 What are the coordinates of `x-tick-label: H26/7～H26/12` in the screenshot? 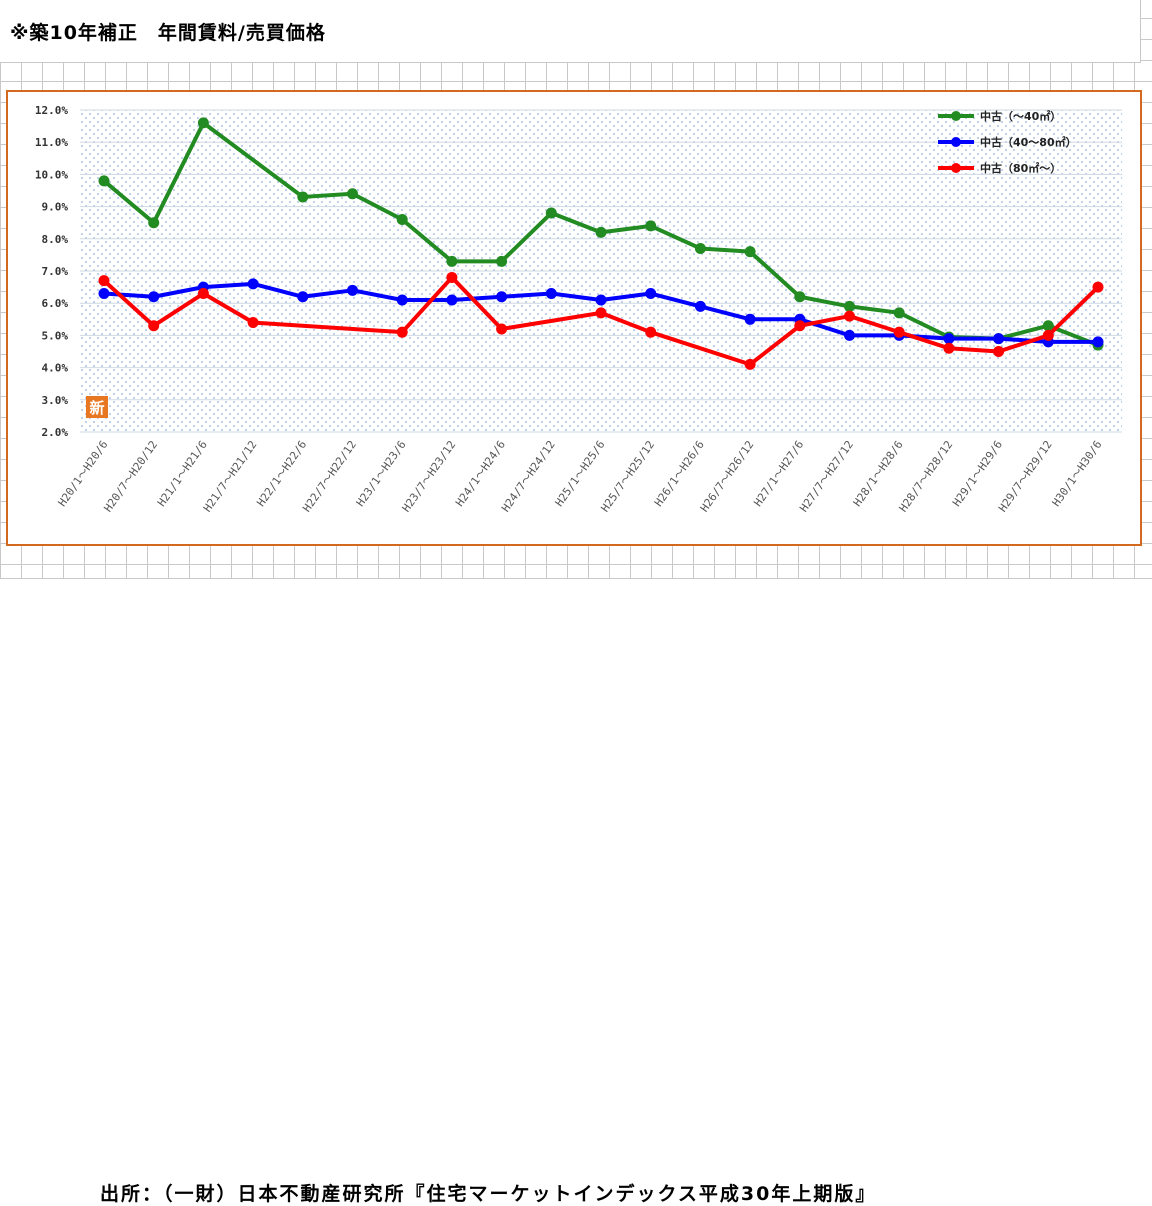 It's located at (727, 476).